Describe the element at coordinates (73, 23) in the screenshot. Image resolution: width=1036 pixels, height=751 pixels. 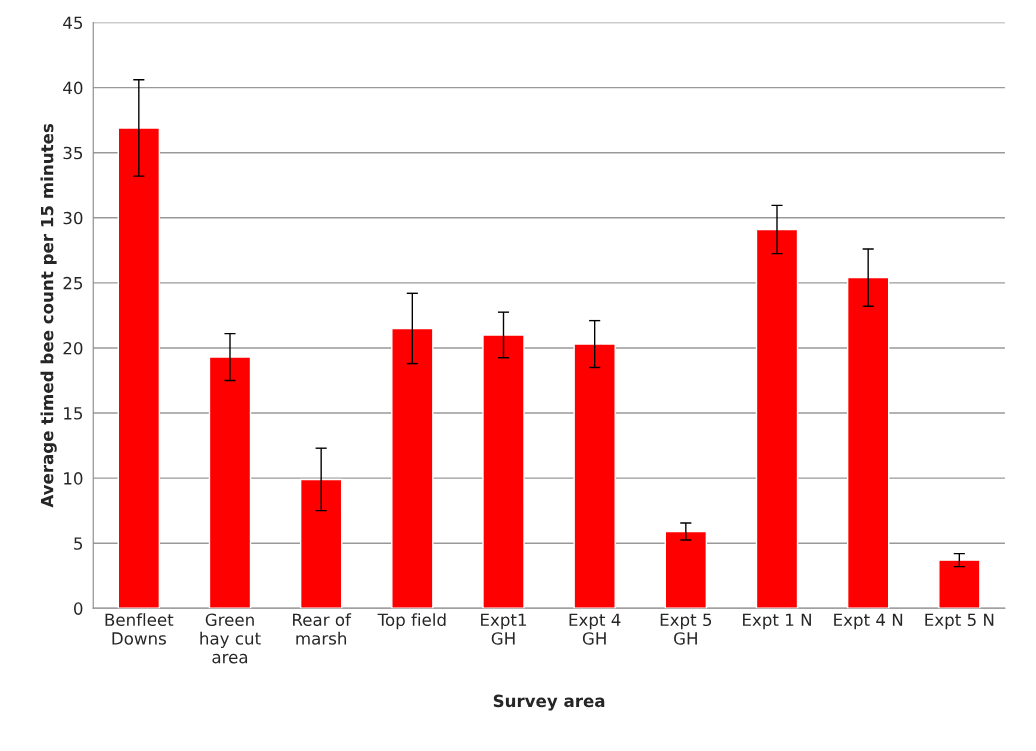
I see `y-tick-label: 45` at that location.